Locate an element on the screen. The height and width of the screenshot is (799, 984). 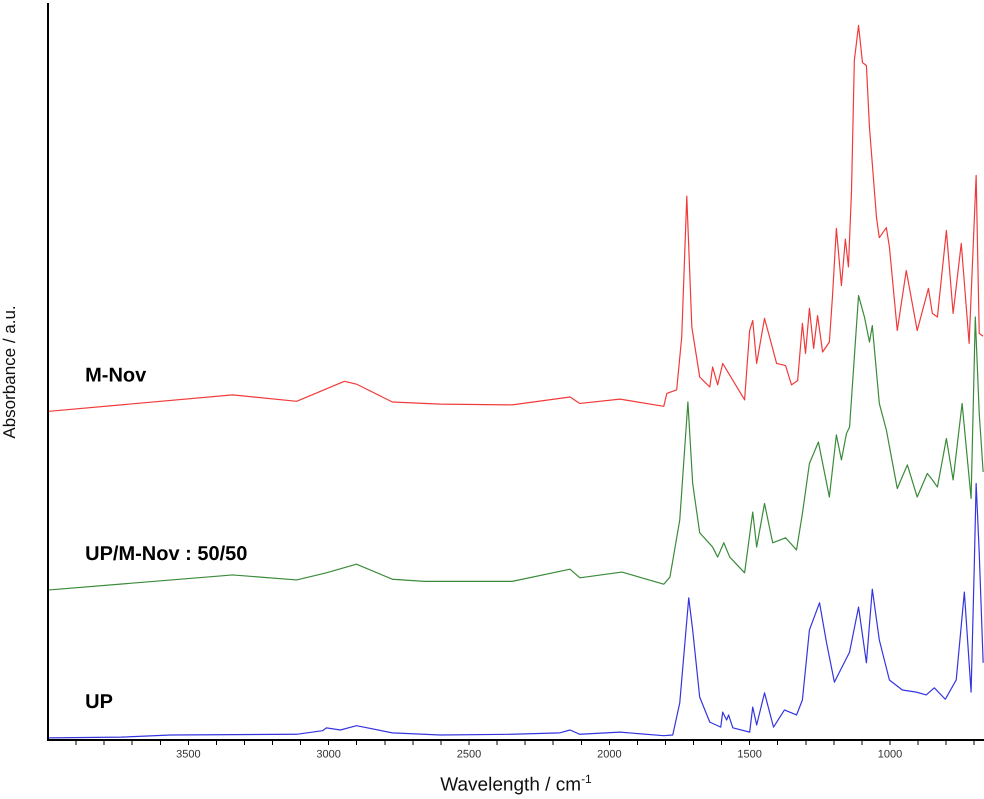
x-tick-label: 2000 is located at coordinates (609, 754).